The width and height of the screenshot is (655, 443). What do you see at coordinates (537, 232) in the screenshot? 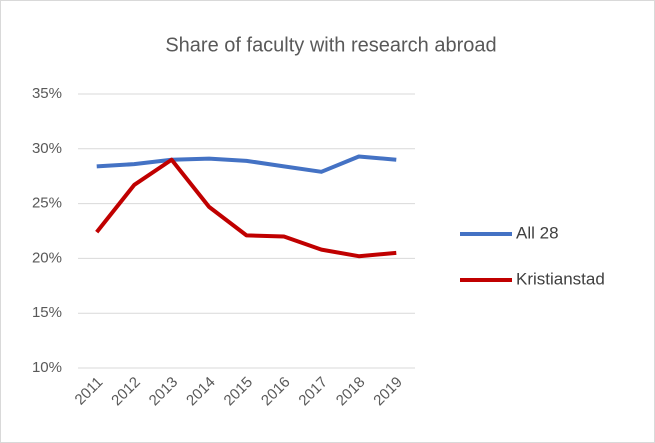
I see `legend-label: All 28` at bounding box center [537, 232].